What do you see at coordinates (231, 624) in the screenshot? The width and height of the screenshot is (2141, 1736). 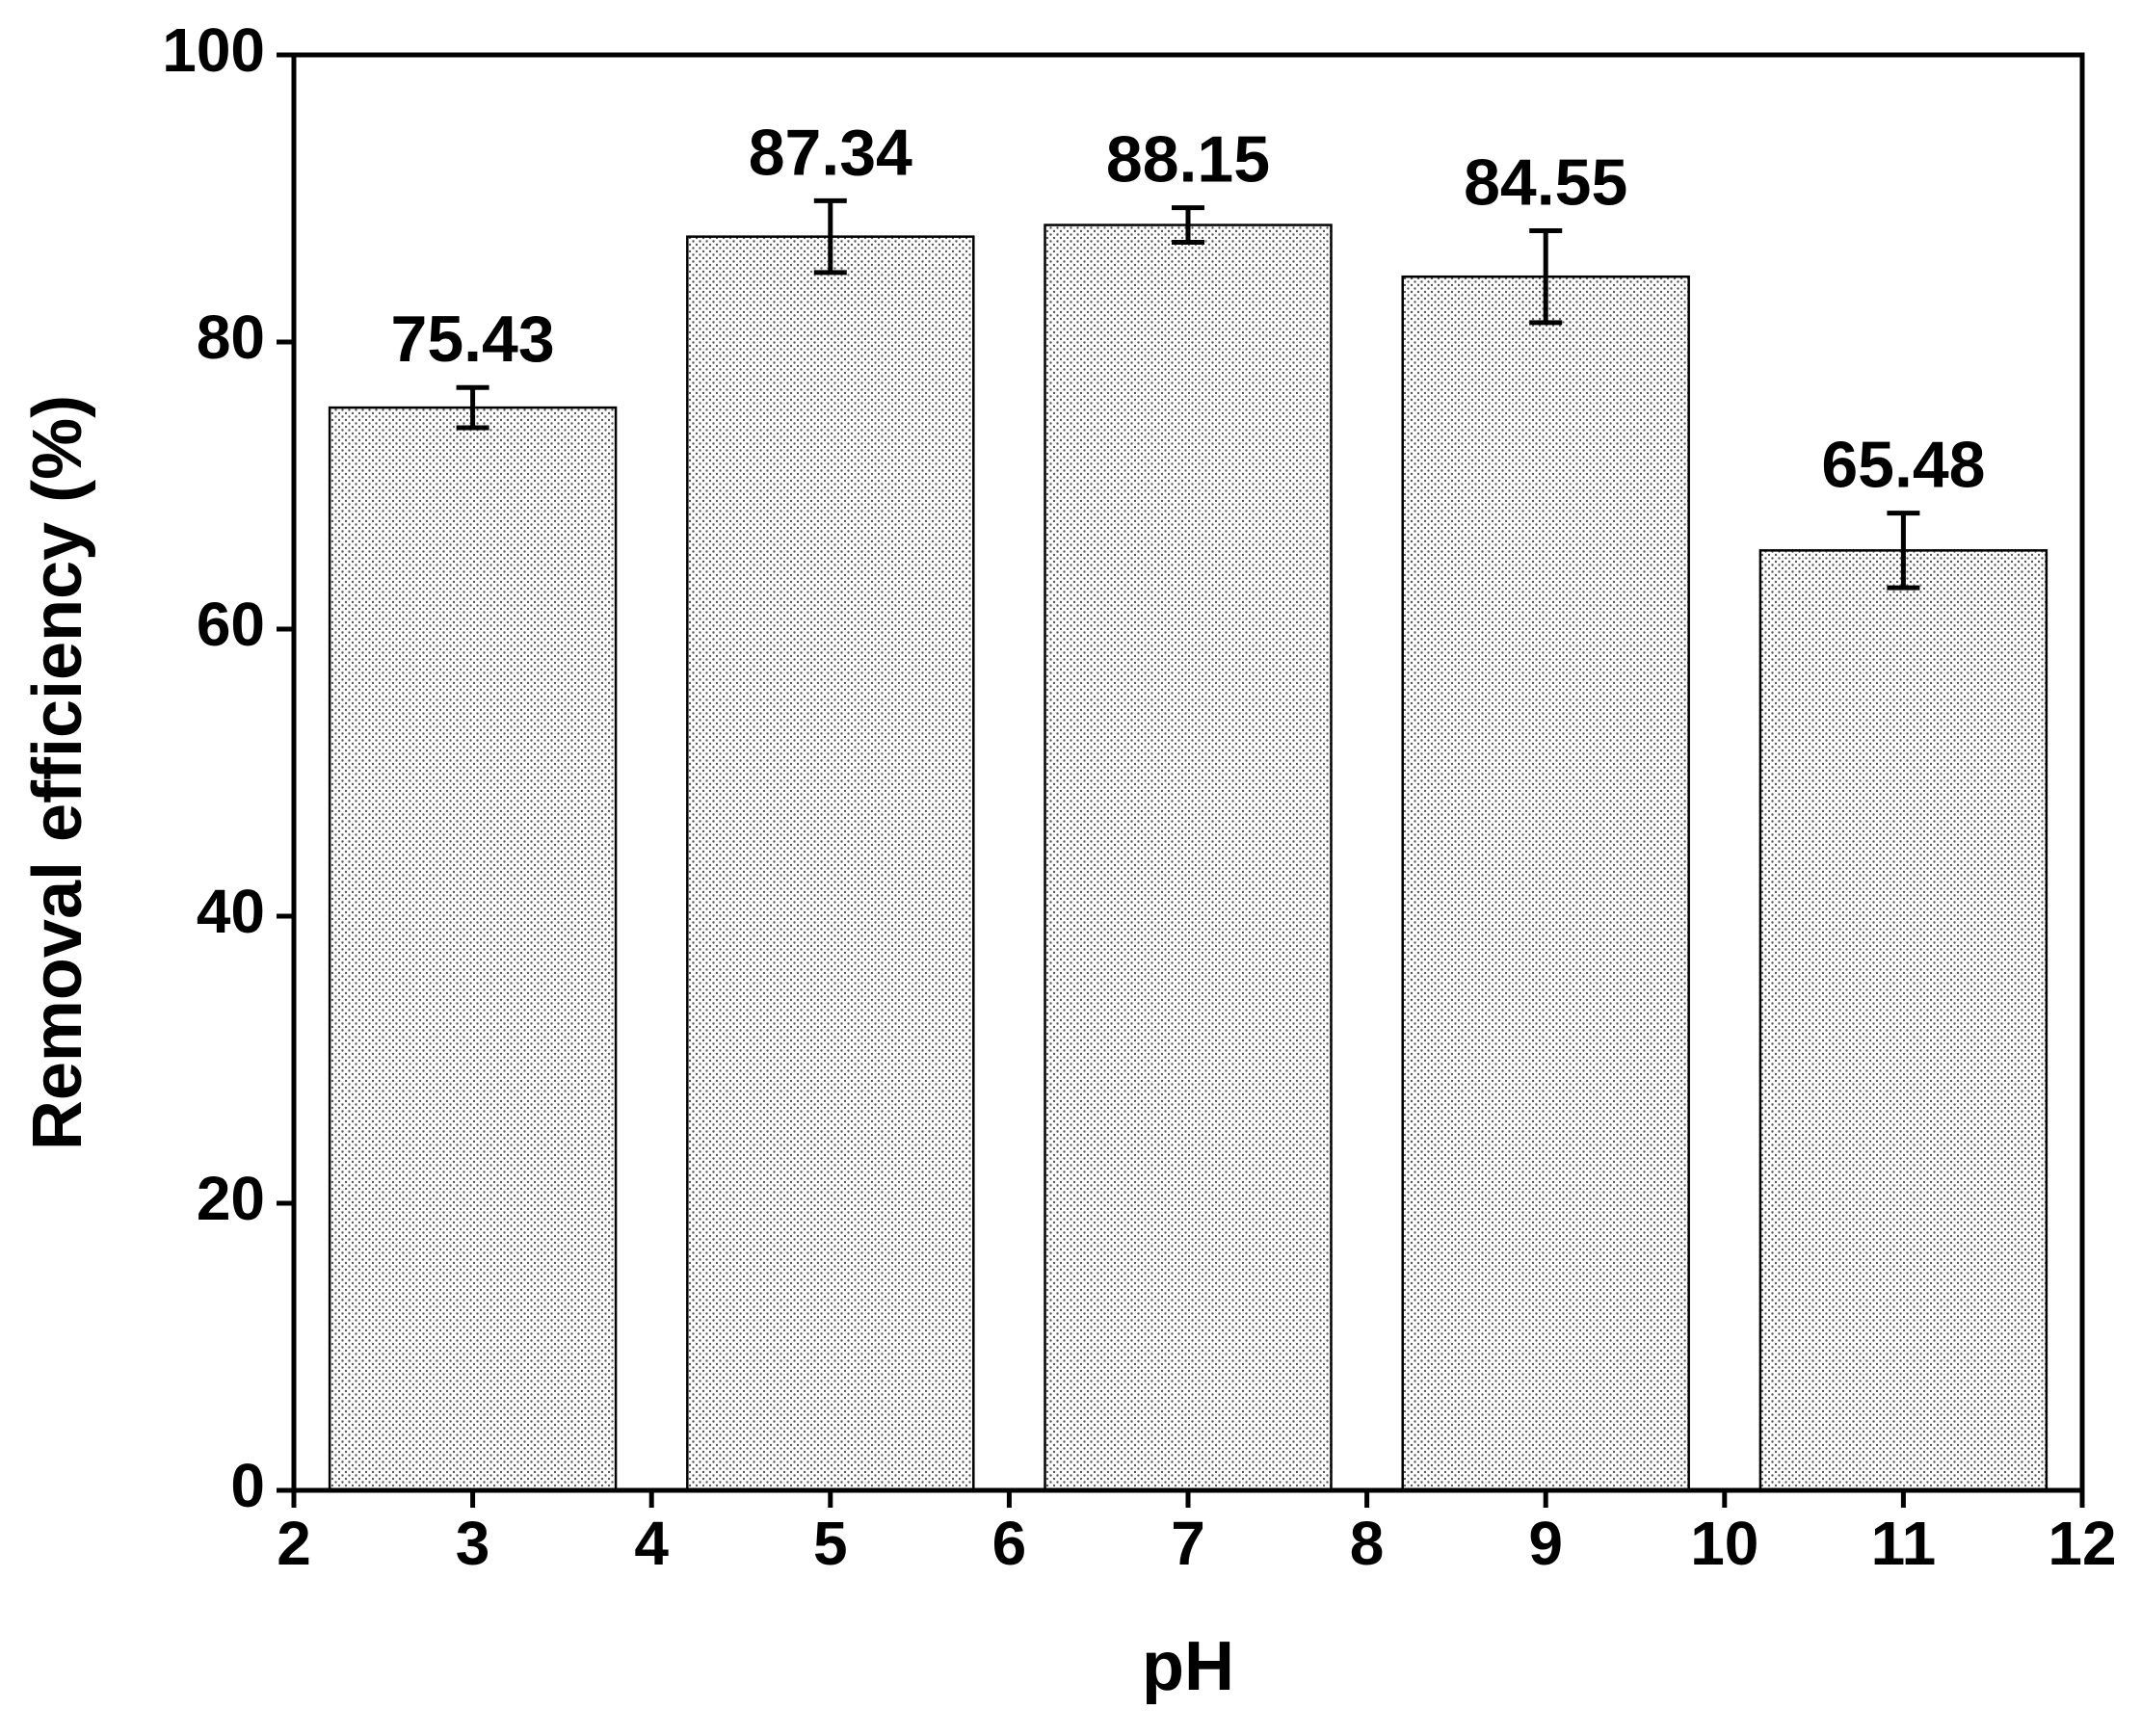 I see `y-tick-label: 60` at bounding box center [231, 624].